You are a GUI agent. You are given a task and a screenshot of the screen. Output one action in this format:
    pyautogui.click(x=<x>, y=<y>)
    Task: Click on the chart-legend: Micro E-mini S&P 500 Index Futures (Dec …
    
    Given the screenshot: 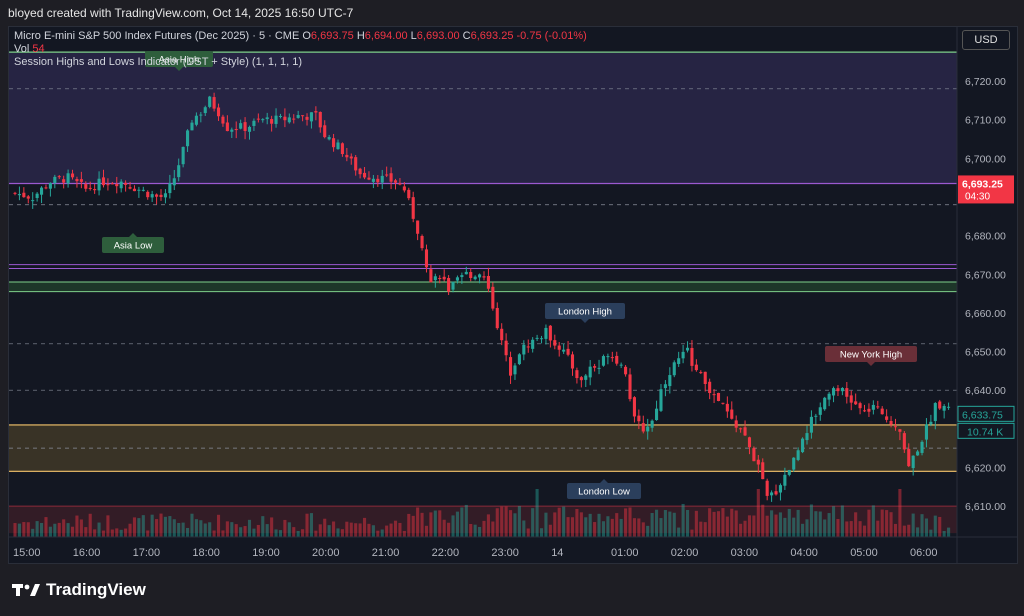 What is the action you would take?
    pyautogui.click(x=300, y=49)
    